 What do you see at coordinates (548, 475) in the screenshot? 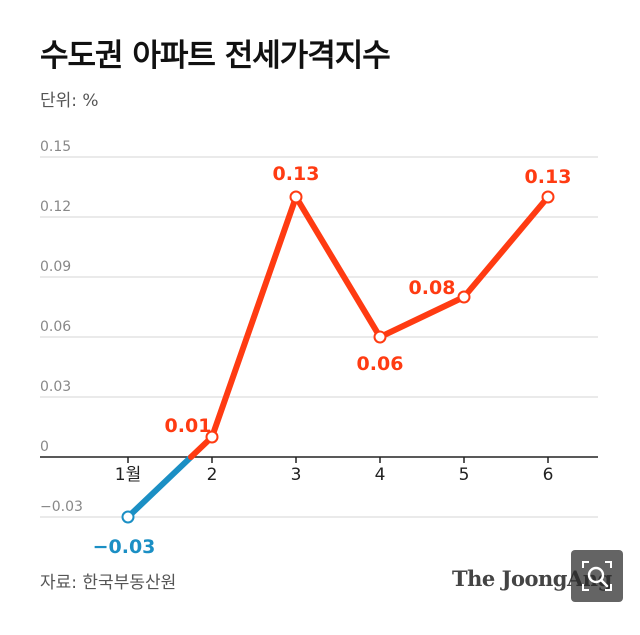
I see `x-tick-label: 6` at bounding box center [548, 475].